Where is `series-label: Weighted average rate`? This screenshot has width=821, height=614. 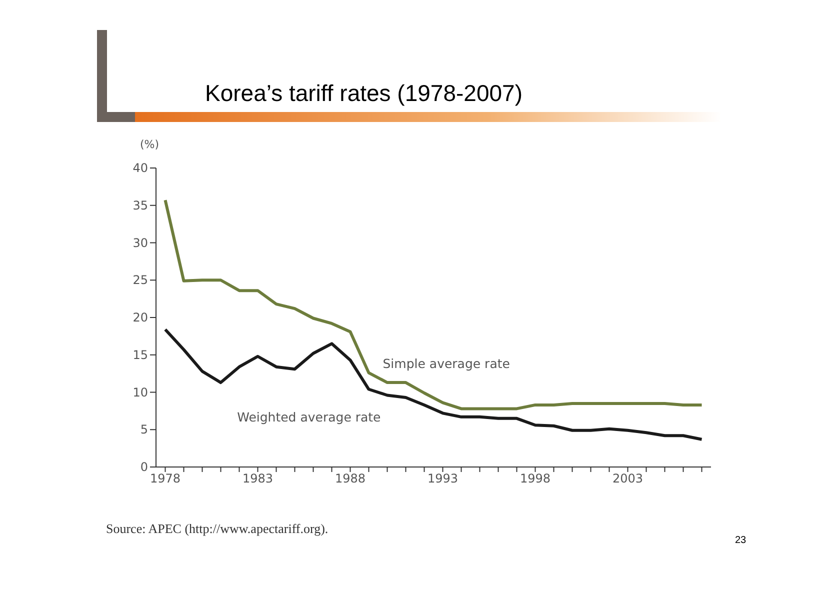
series-label: Weighted average rate is located at coordinates (309, 416).